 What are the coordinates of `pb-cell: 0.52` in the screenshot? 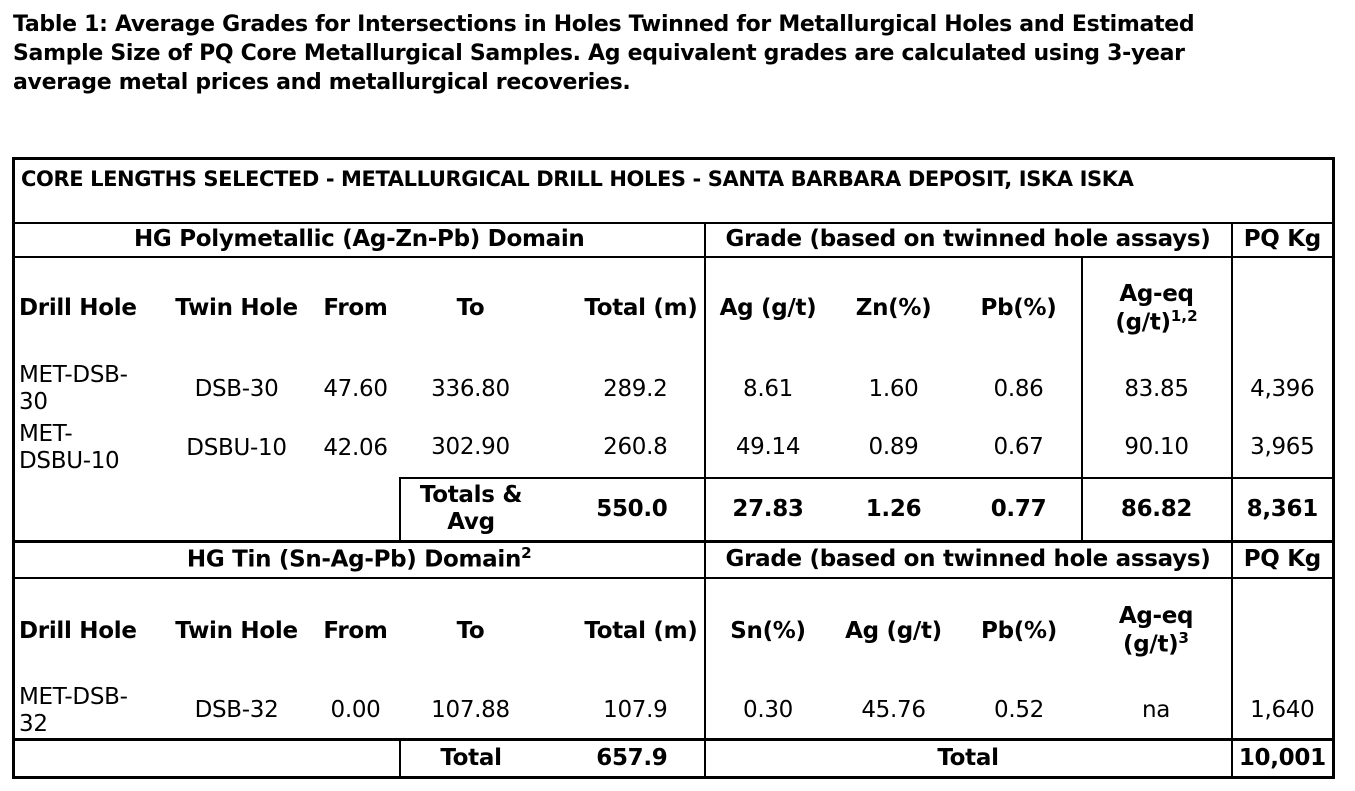 It's located at (1018, 710).